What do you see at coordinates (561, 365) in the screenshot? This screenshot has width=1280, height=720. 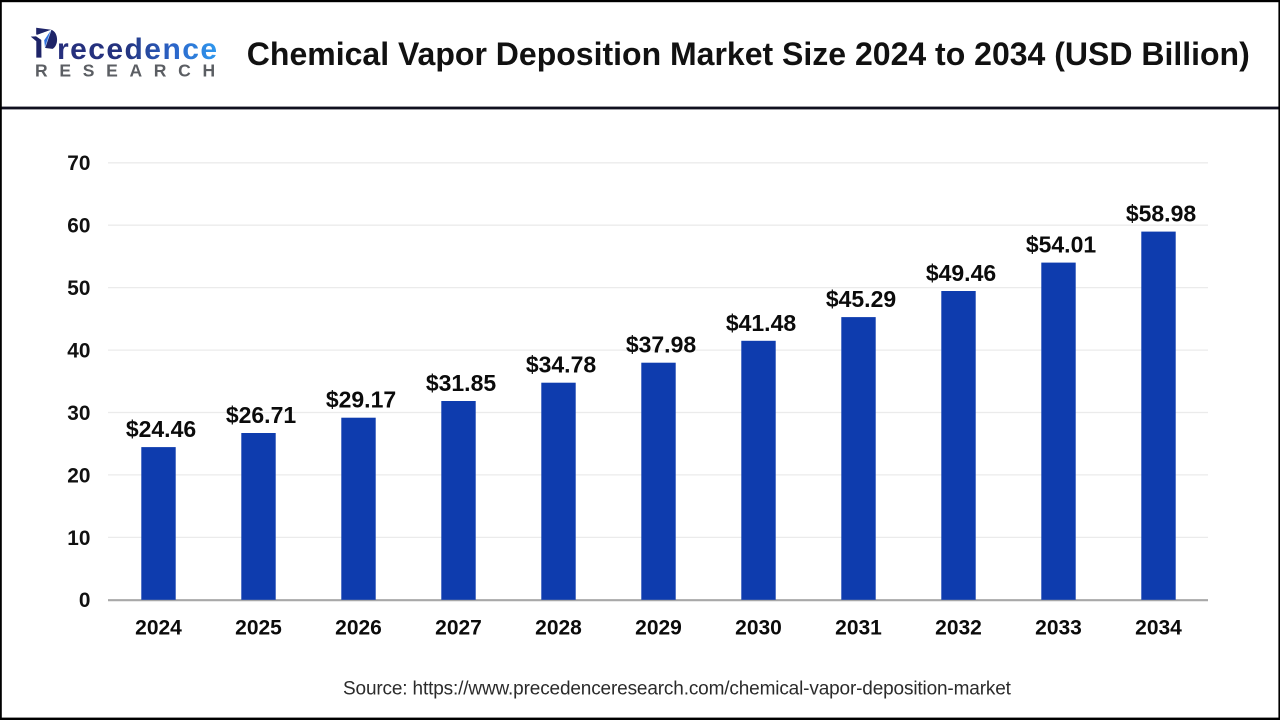 I see `svg-text: $34.78` at bounding box center [561, 365].